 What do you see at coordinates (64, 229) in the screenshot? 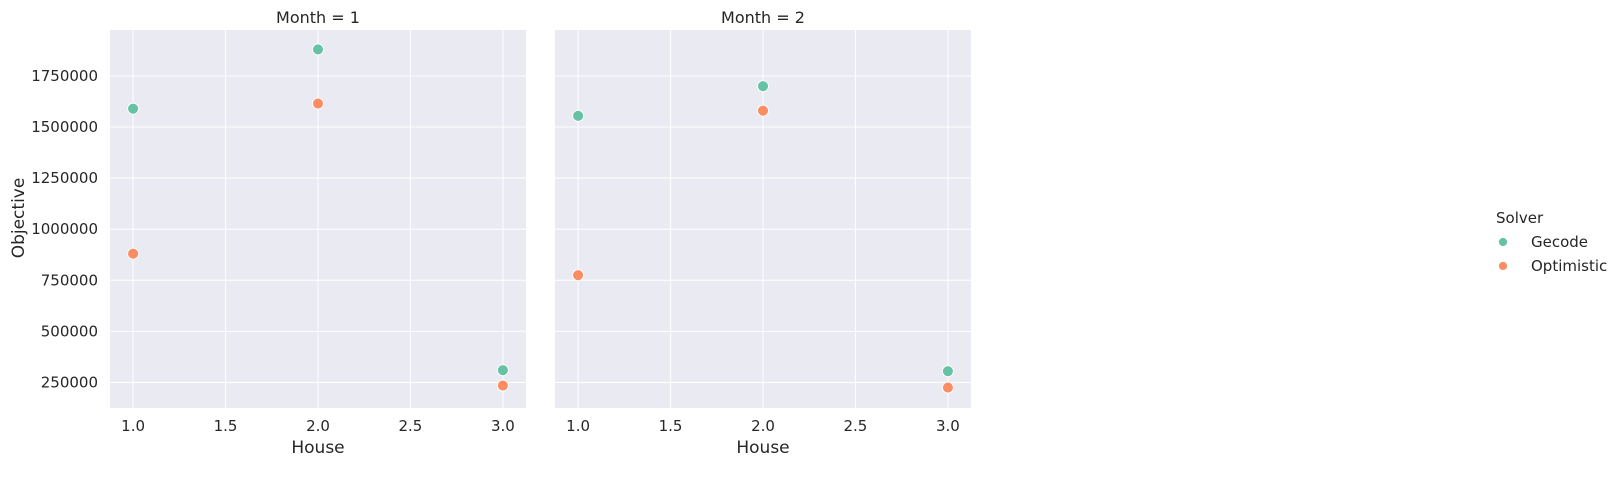
I see `y-tick-label: 1000000` at bounding box center [64, 229].